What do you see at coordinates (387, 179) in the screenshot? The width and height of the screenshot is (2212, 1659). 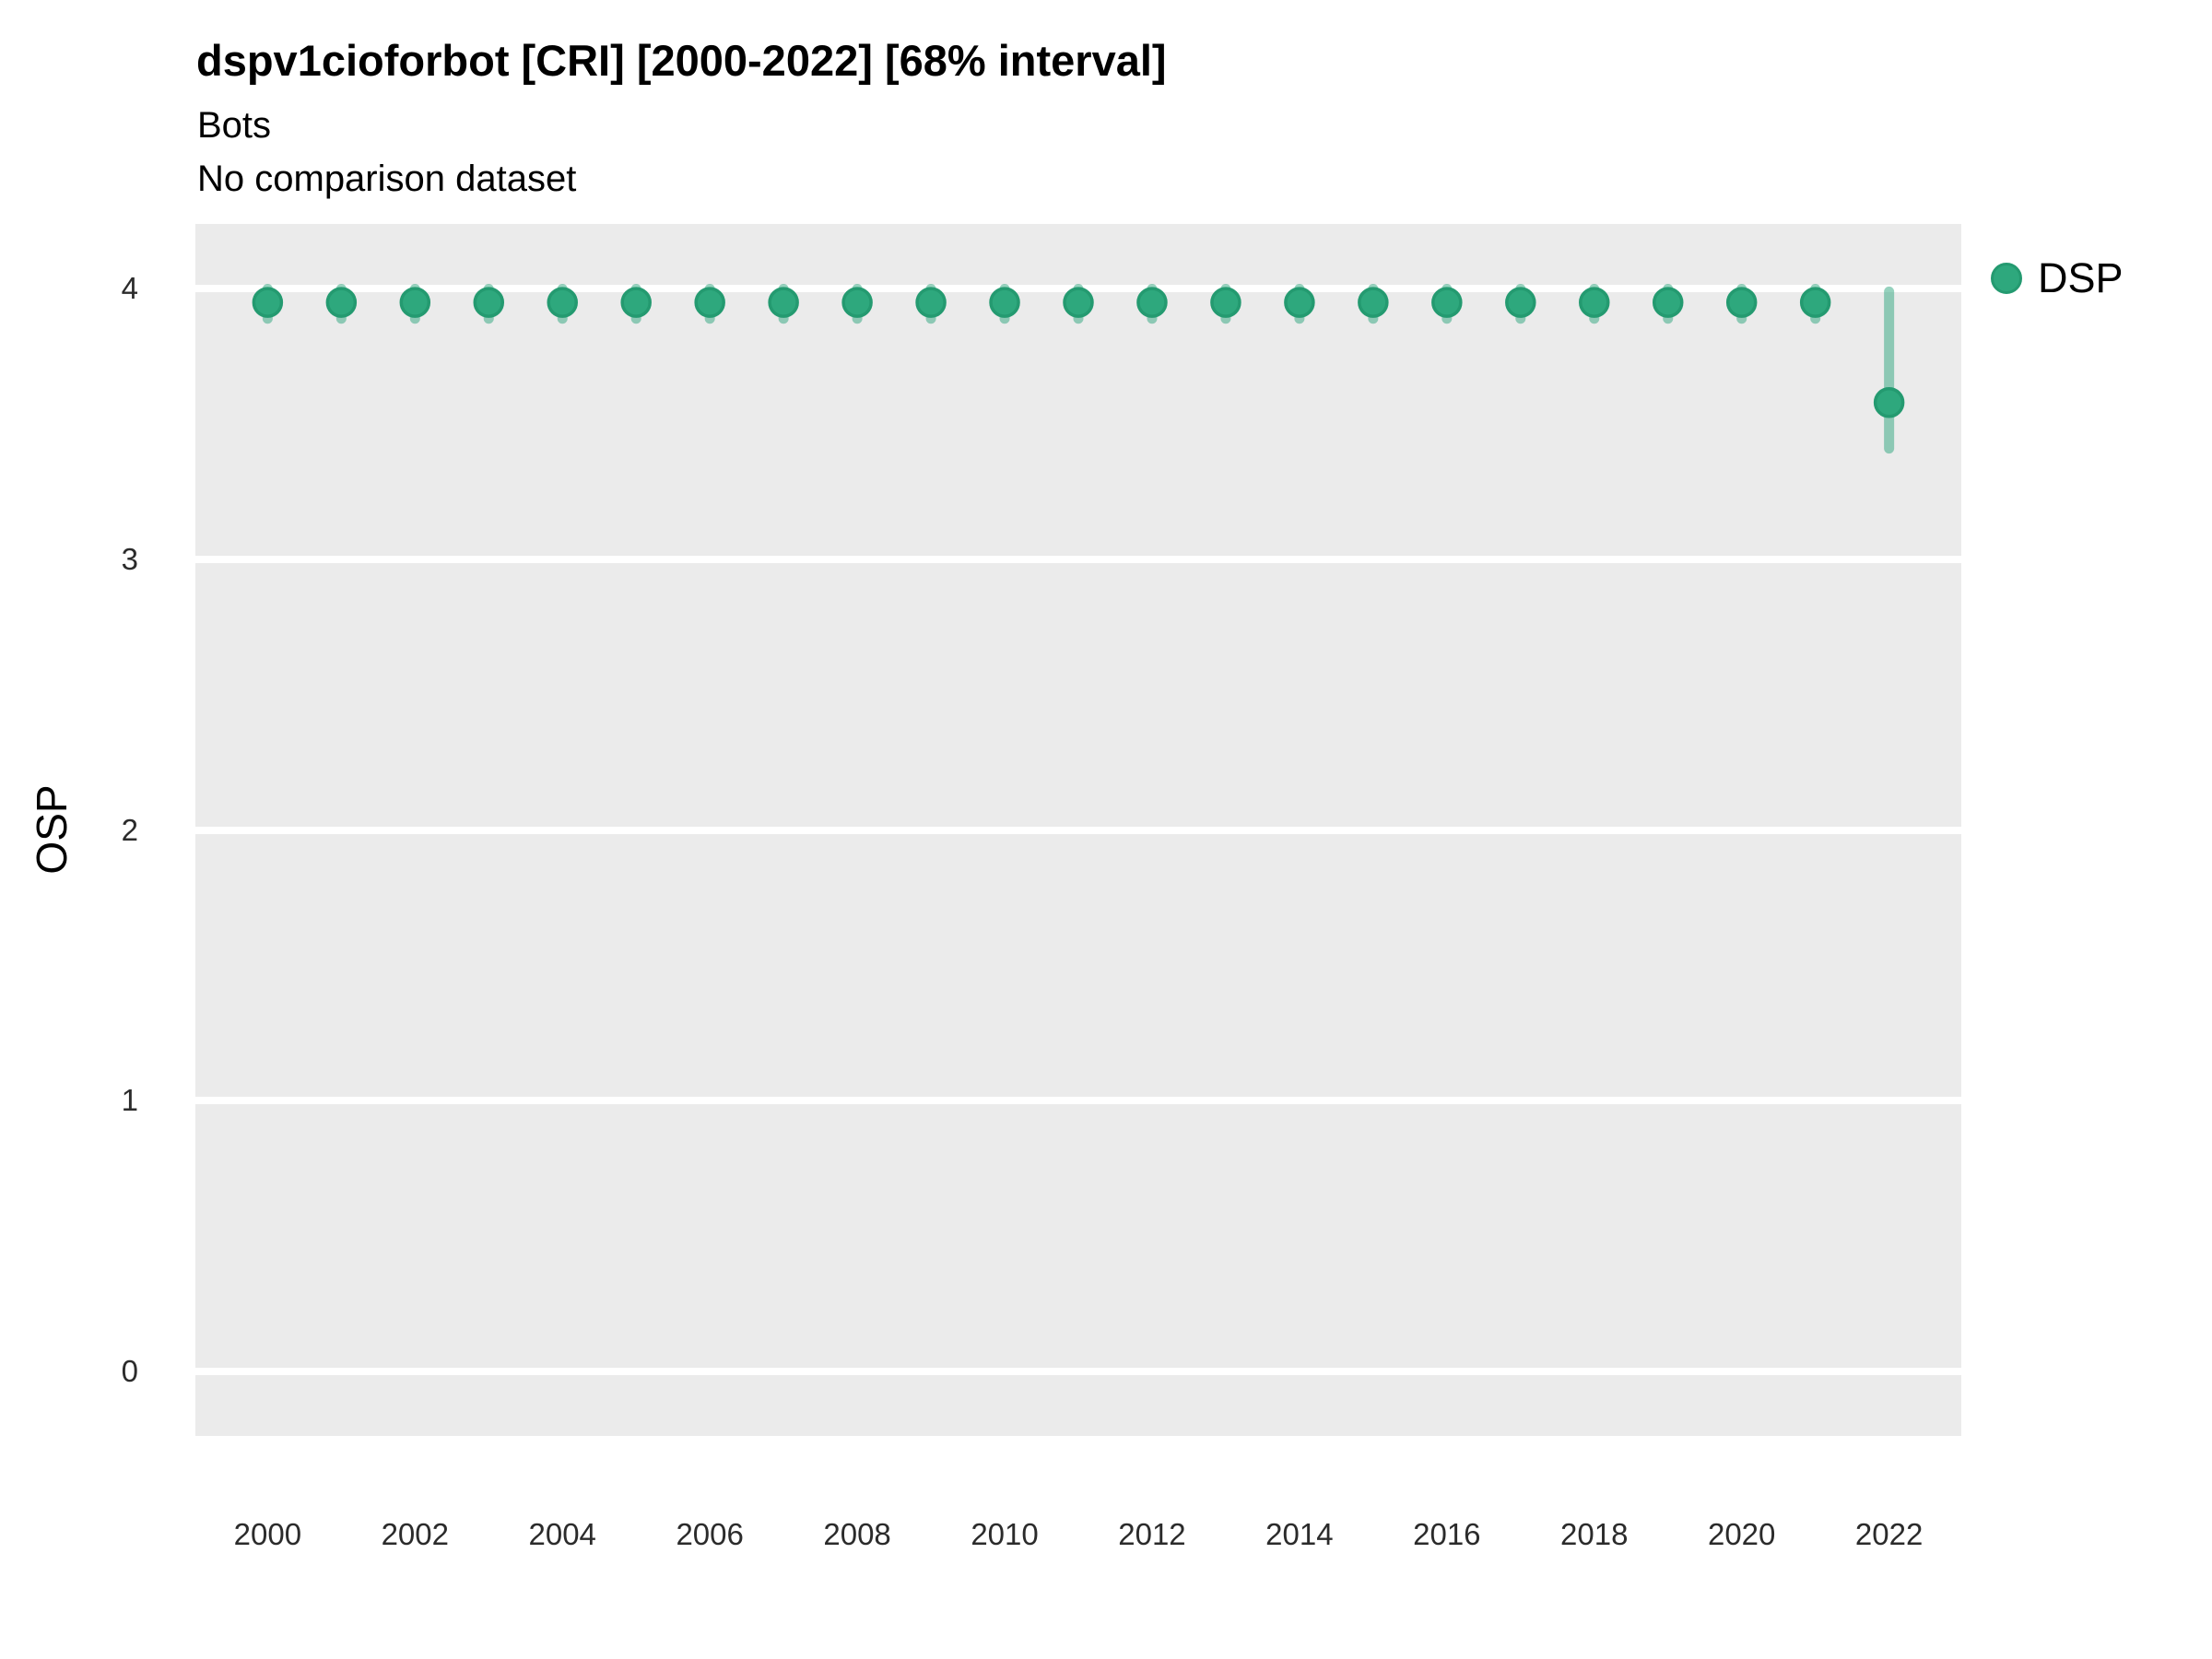 I see `comparison-note: No comparison dataset` at bounding box center [387, 179].